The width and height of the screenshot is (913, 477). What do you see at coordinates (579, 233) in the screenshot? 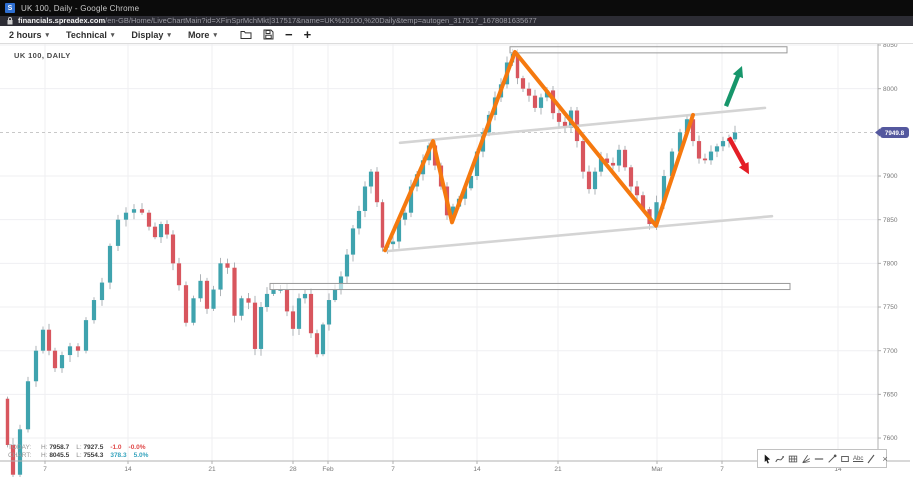
I see `channel-lower-trendline` at bounding box center [579, 233].